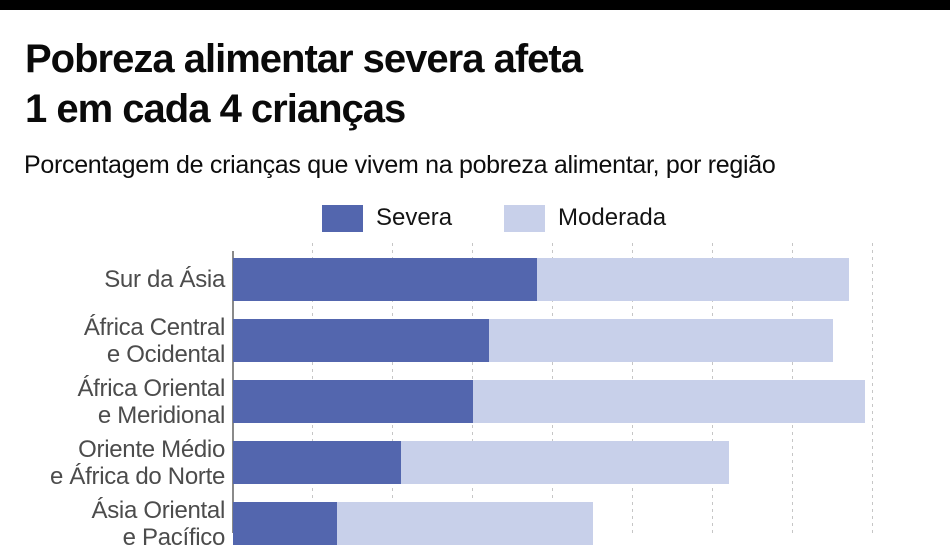  What do you see at coordinates (612, 217) in the screenshot?
I see `legend-label-moderada: Moderada` at bounding box center [612, 217].